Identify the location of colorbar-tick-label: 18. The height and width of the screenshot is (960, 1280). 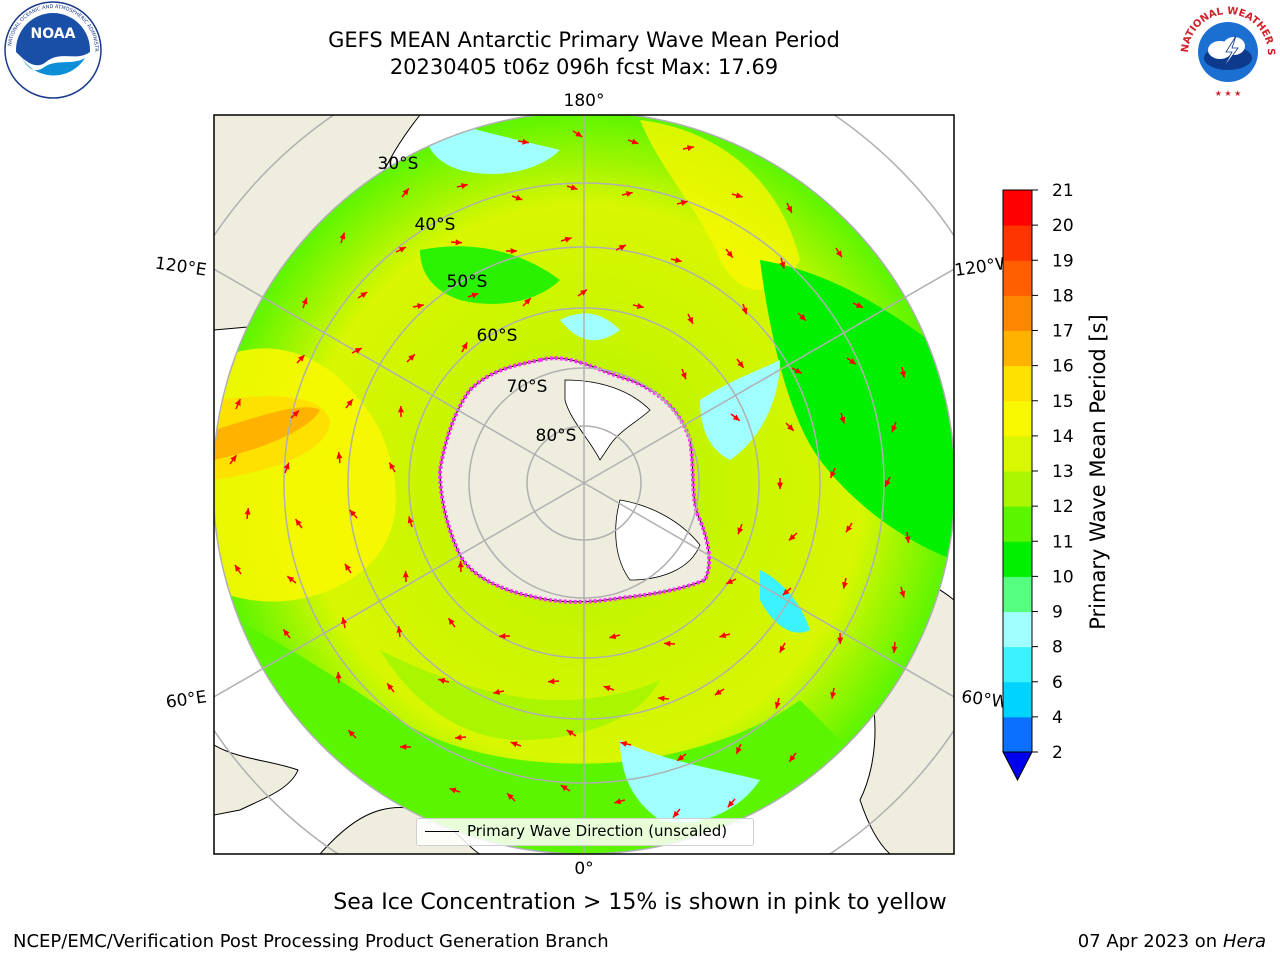
(1063, 296).